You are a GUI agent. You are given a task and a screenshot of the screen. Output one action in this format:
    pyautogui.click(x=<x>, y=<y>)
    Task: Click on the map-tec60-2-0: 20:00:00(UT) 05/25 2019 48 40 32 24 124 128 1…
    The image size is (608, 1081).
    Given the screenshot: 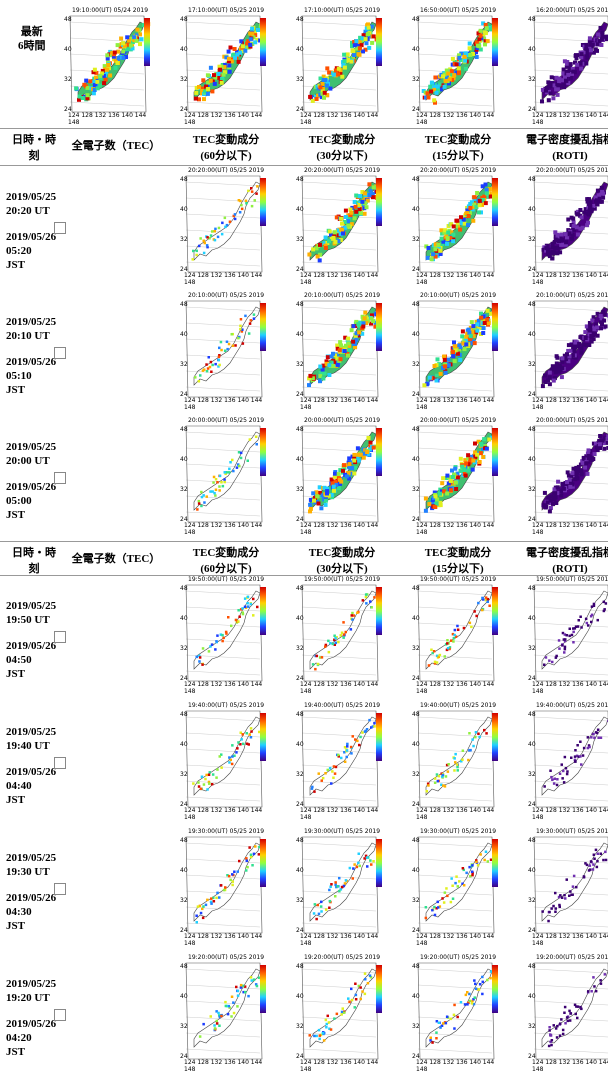 What is the action you would take?
    pyautogui.click(x=226, y=476)
    